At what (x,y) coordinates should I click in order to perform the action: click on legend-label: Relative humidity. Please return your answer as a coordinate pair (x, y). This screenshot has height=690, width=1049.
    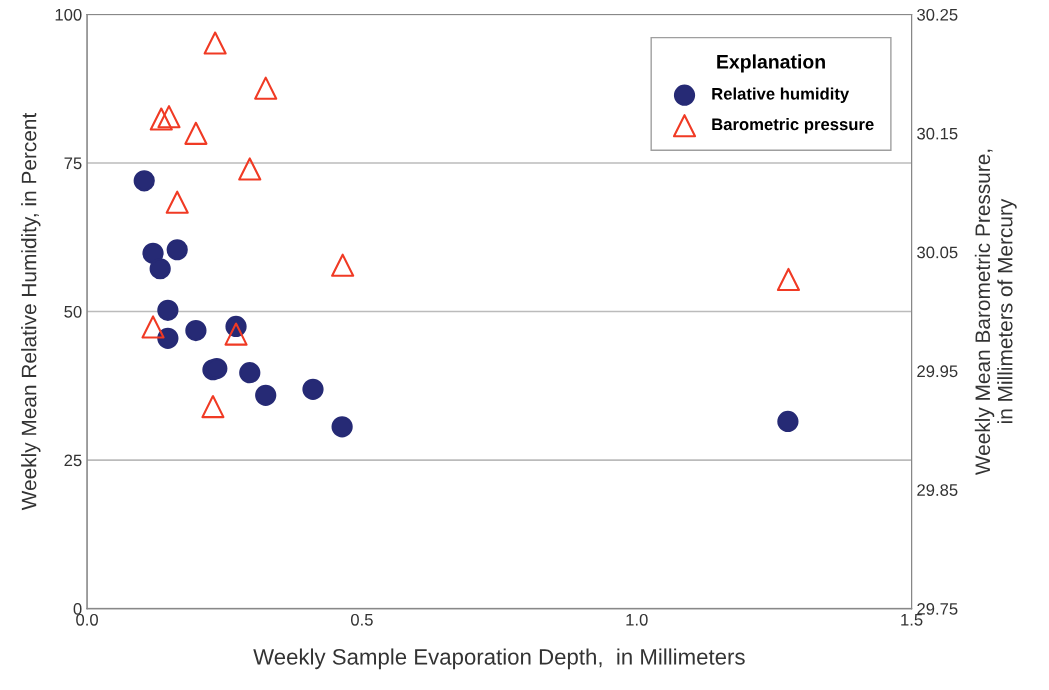
    Looking at the image, I should click on (781, 95).